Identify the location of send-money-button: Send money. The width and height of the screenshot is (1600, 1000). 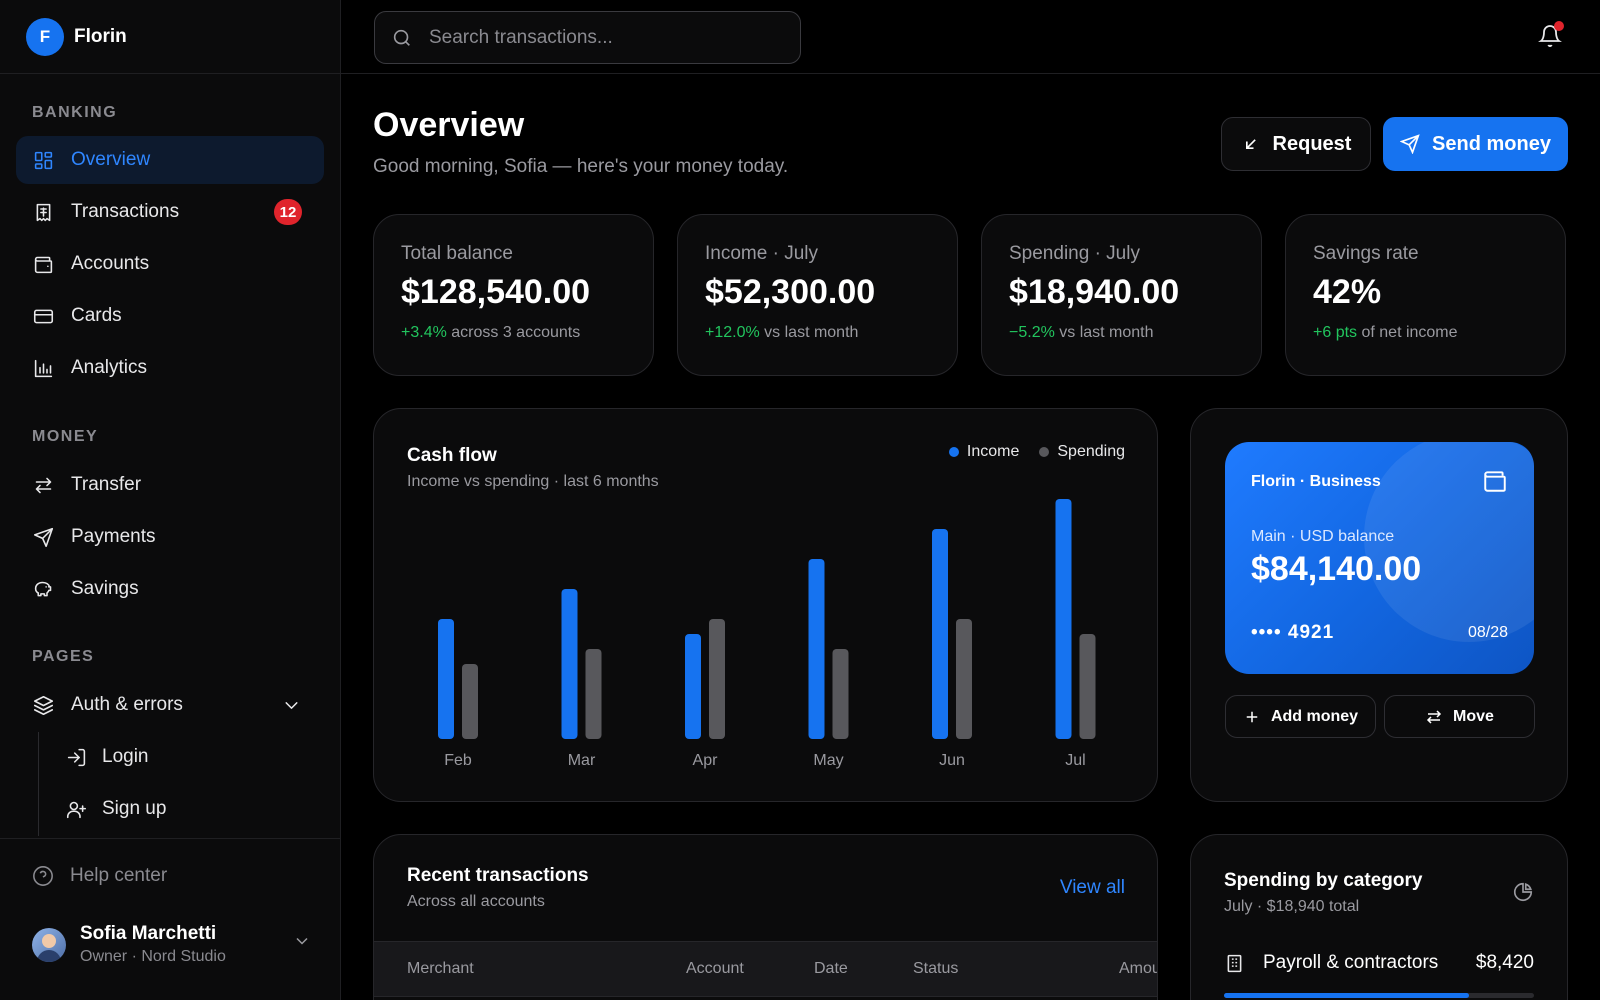
(1475, 144).